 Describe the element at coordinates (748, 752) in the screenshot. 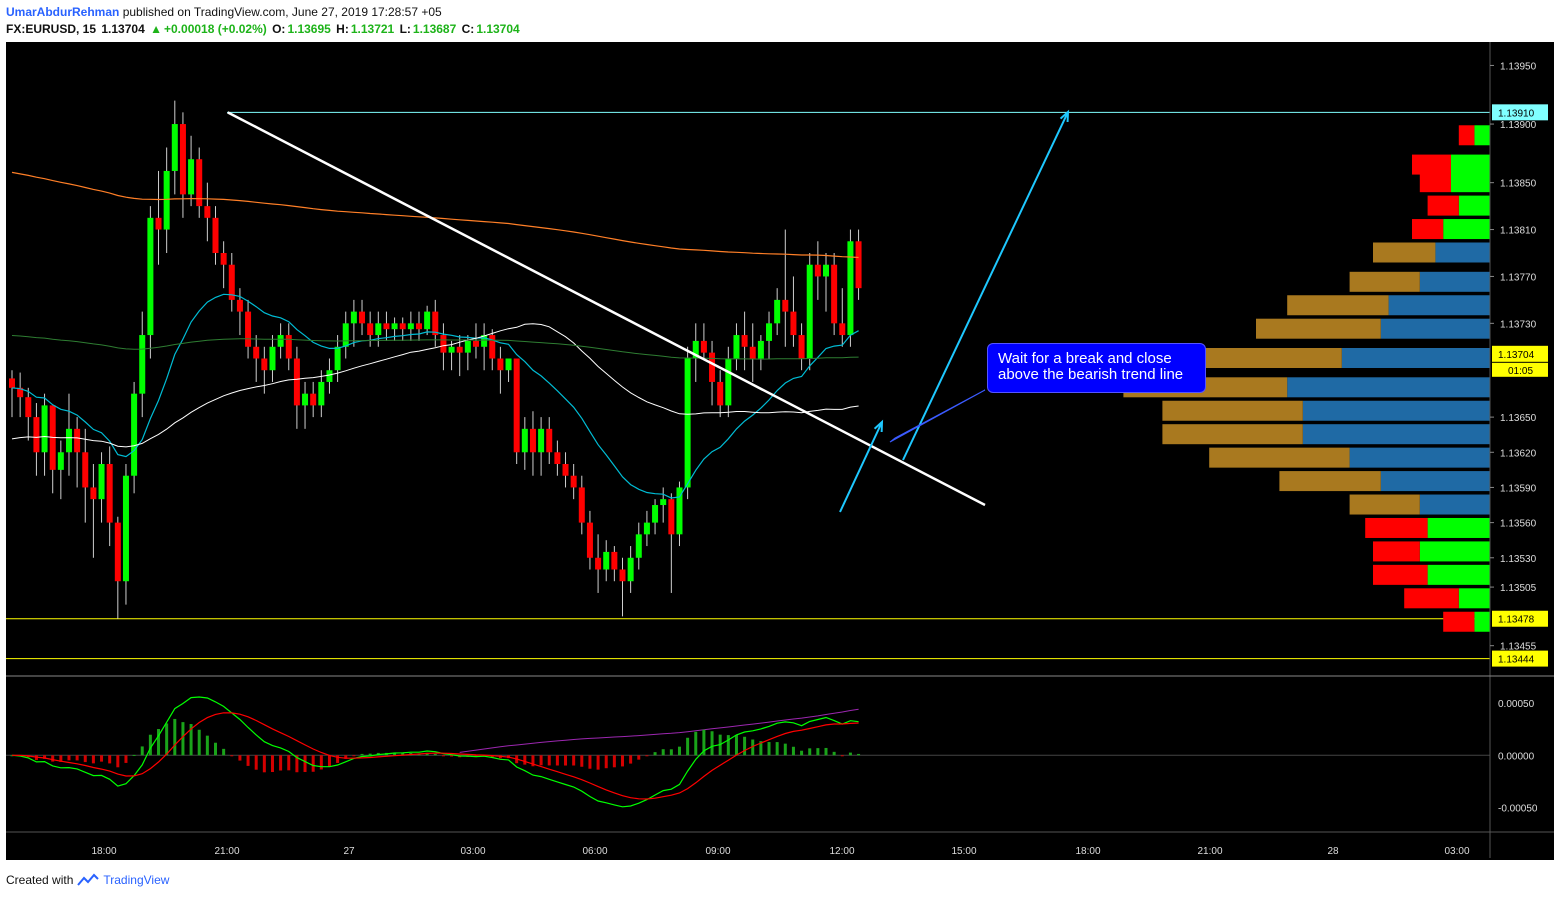

I see `macd-pane` at that location.